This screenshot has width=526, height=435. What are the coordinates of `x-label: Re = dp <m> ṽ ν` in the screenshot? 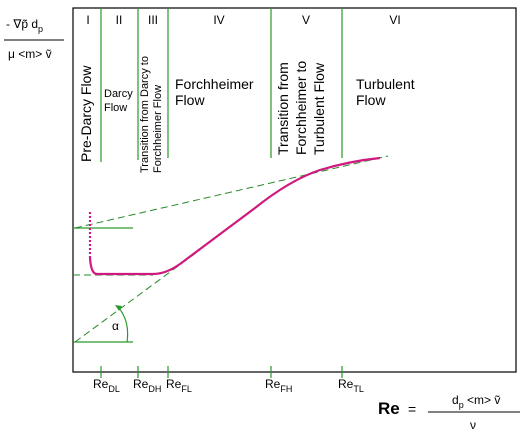 It's located at (449, 412).